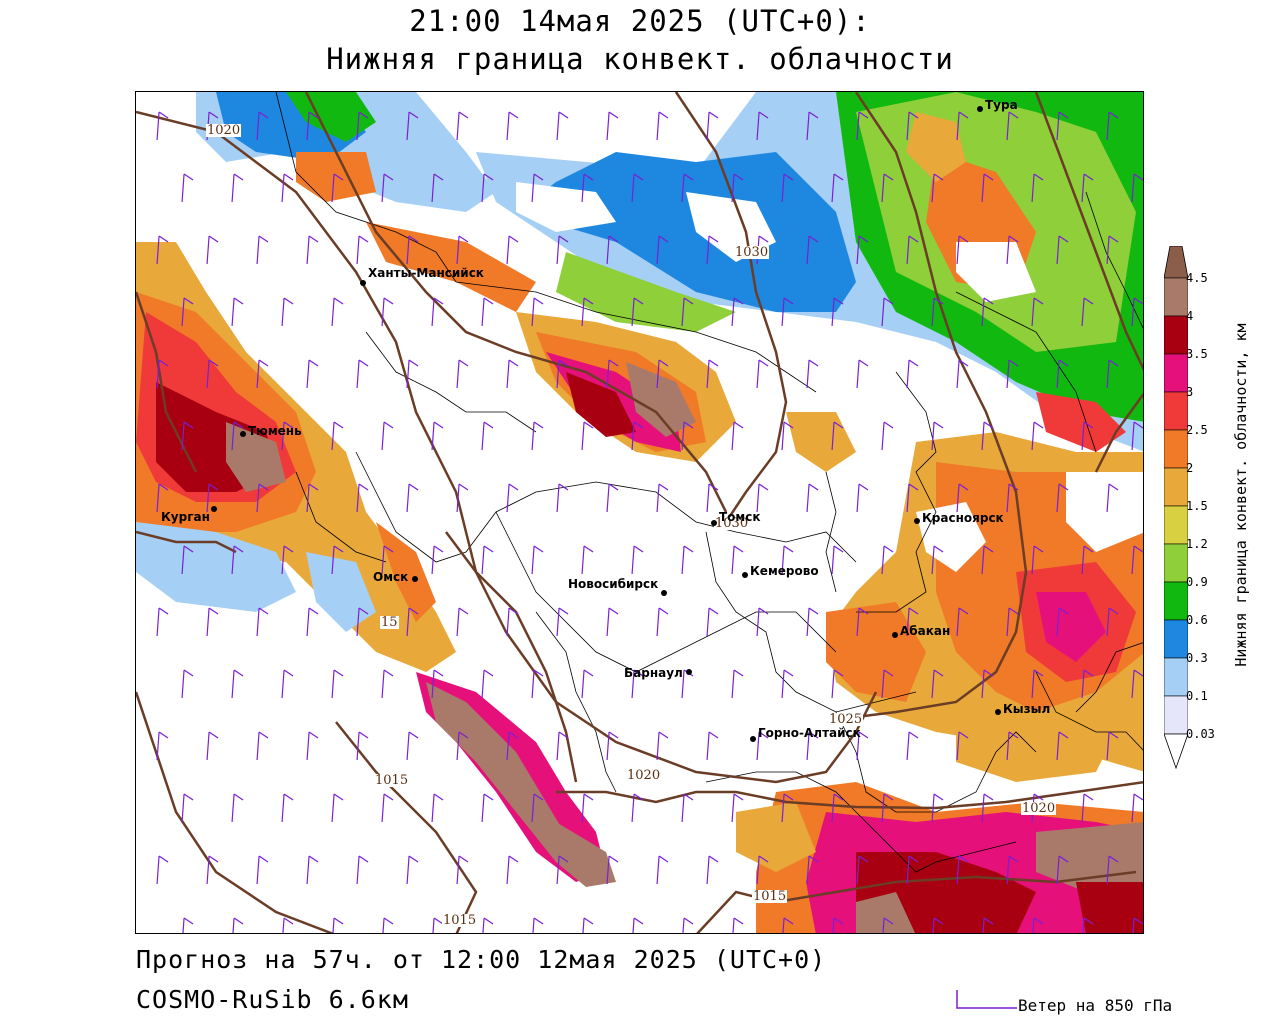 The width and height of the screenshot is (1280, 1024). I want to click on colorbar-tick-label: 2, so click(1190, 468).